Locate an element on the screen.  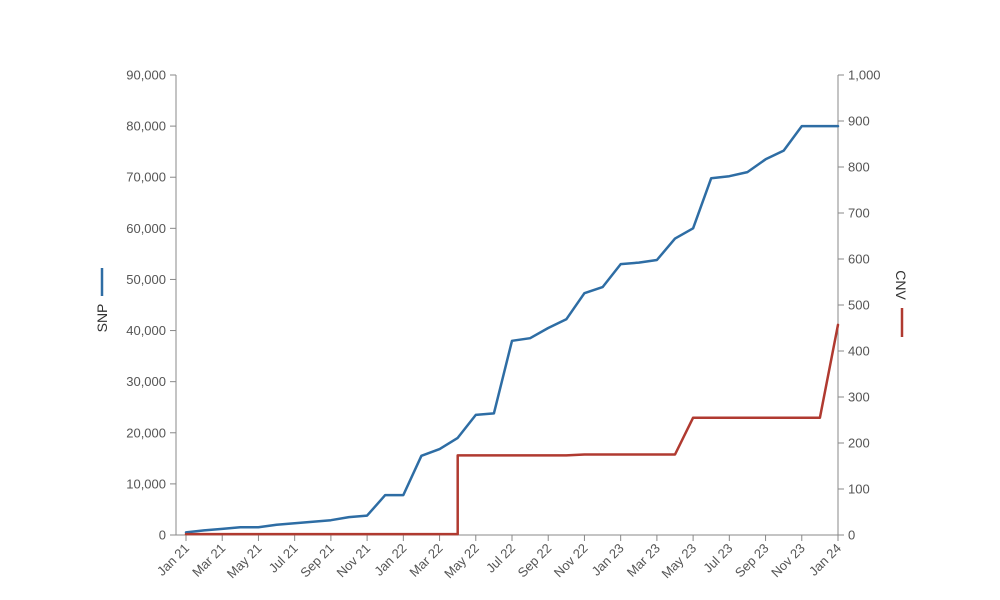
x-tick-label: May 22 is located at coordinates (461, 561).